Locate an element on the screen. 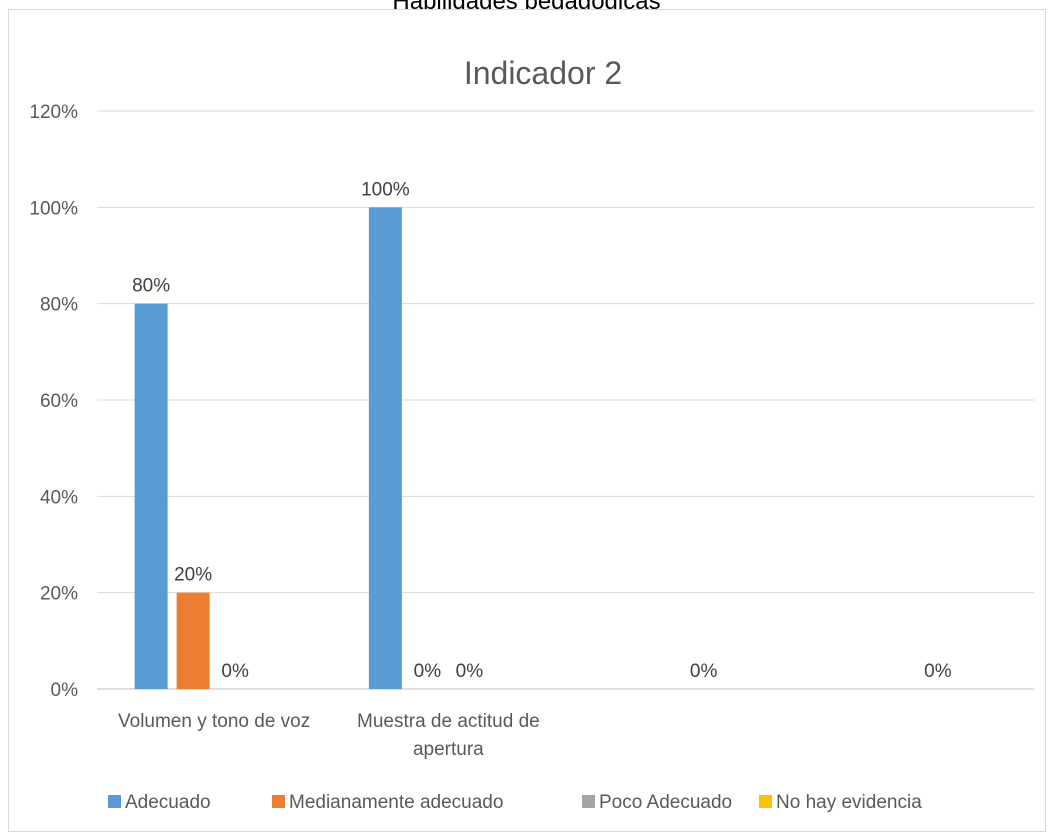  chart-title: Indicador 2 is located at coordinates (543, 73).